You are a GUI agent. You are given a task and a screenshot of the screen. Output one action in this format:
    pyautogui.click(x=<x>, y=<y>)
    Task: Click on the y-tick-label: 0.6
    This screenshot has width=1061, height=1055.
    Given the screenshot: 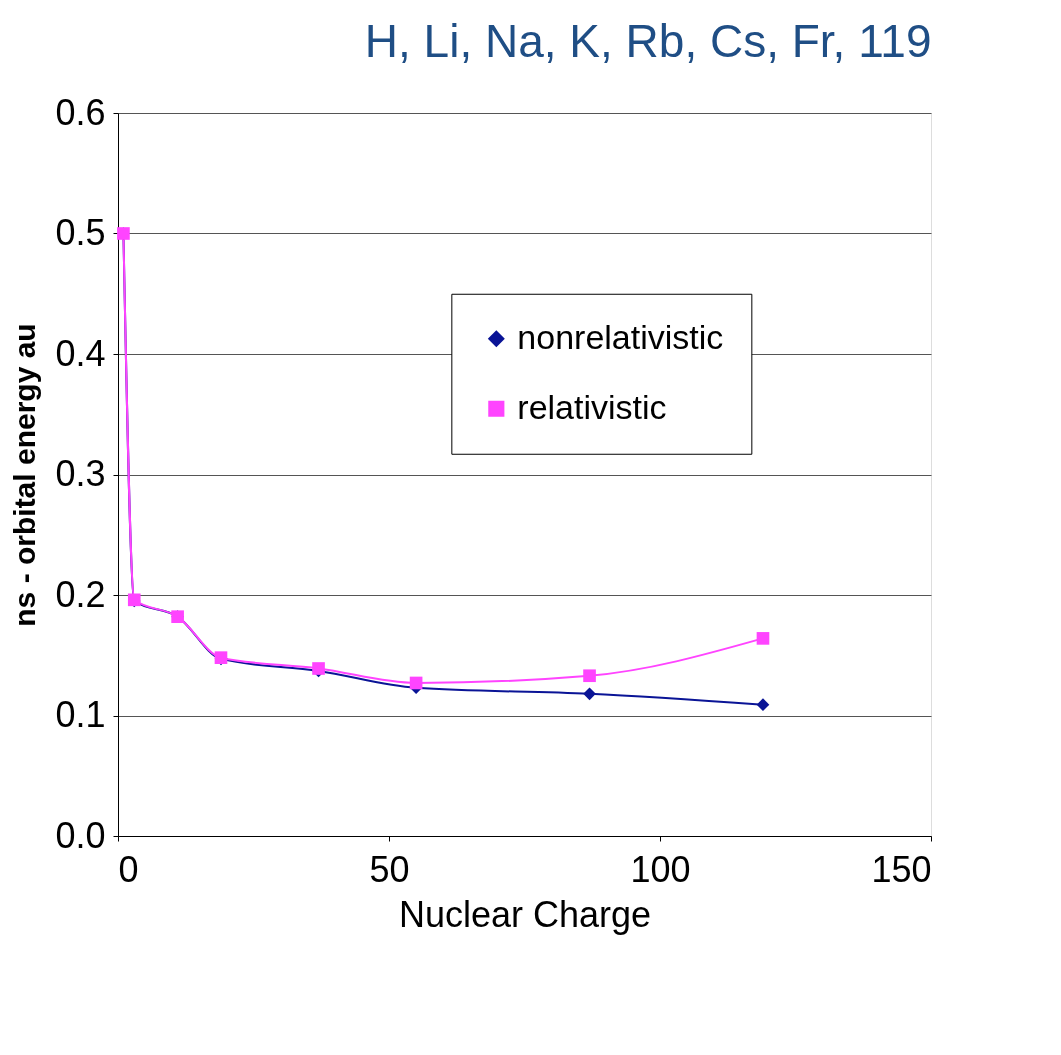 What is the action you would take?
    pyautogui.click(x=80, y=112)
    